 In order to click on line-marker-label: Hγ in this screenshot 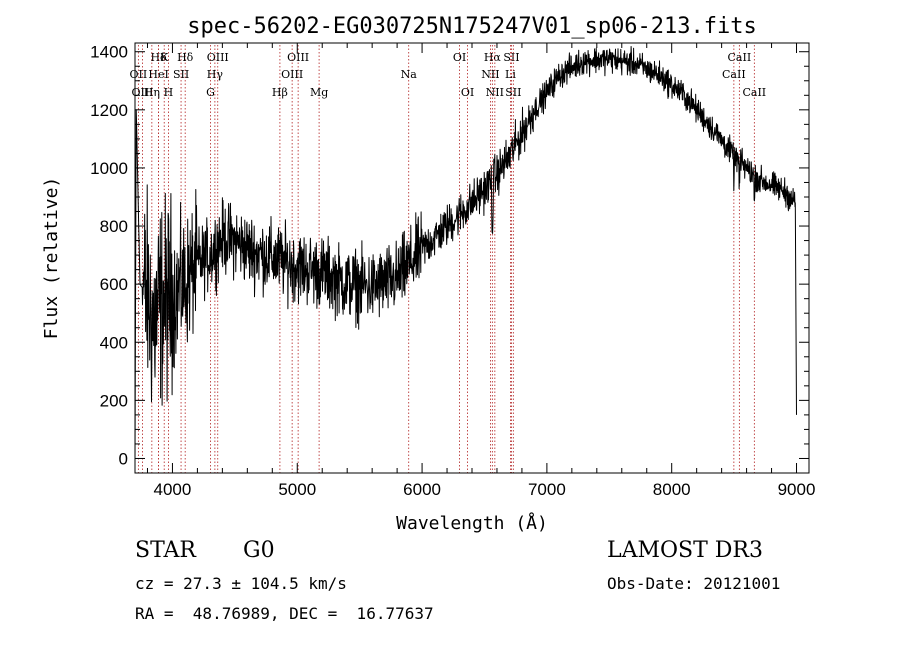, I will do `click(215, 74)`.